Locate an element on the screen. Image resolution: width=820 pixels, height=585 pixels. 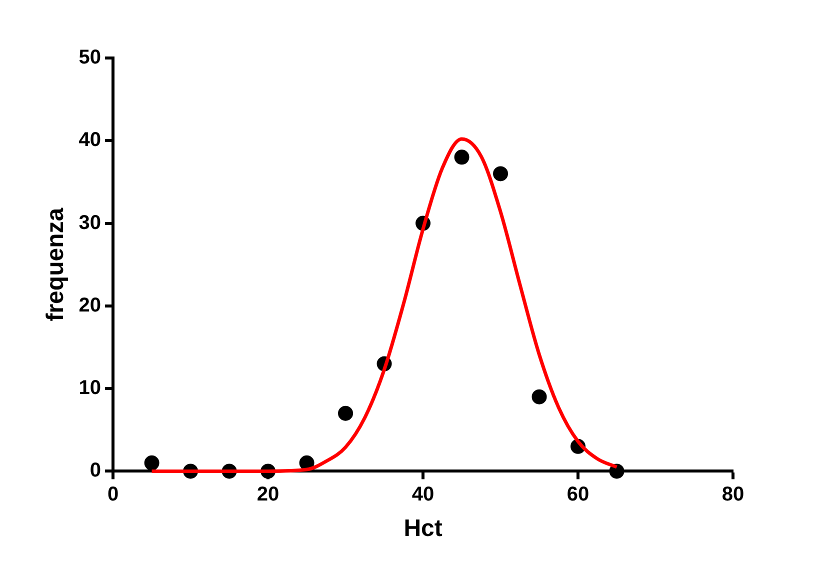
x-tick-label: 40 is located at coordinates (423, 495).